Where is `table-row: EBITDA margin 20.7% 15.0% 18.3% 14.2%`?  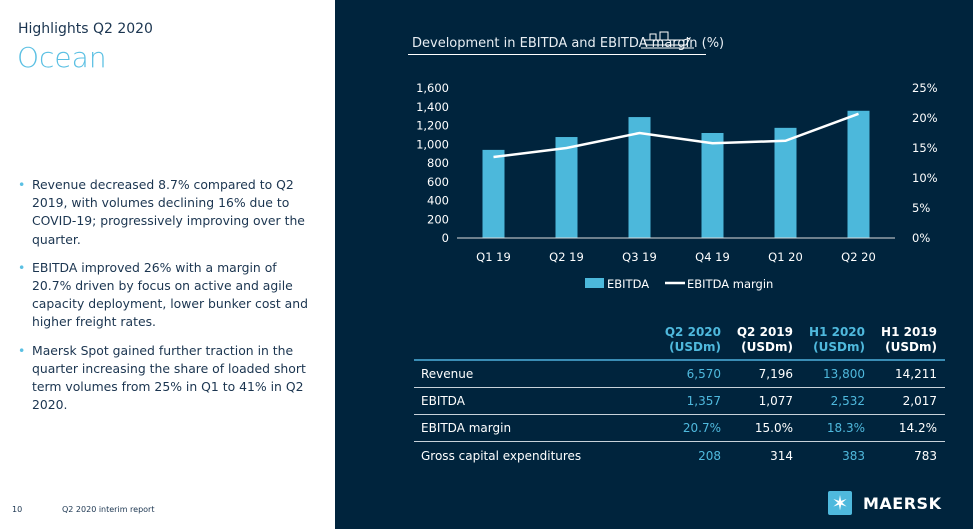
table-row: EBITDA margin 20.7% 15.0% 18.3% 14.2% is located at coordinates (679, 428).